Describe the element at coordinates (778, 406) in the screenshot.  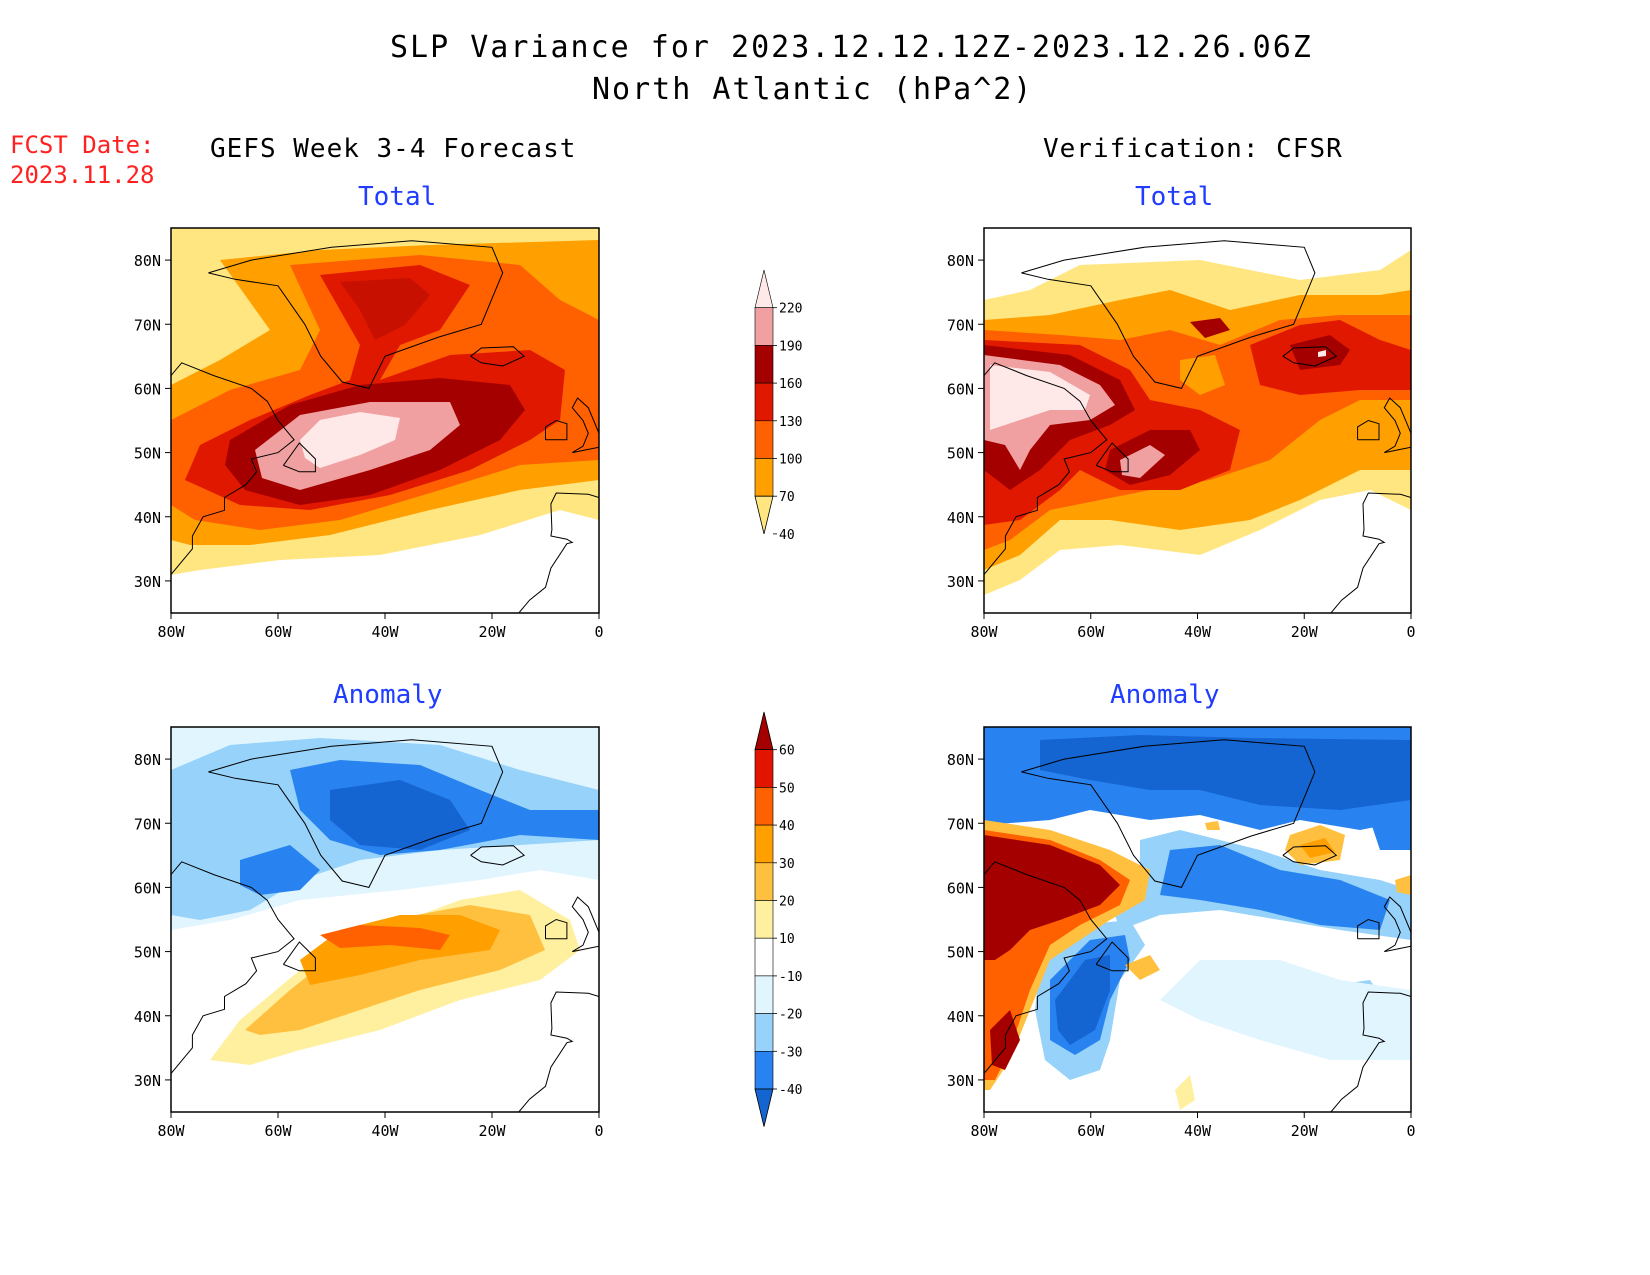
I see `colorbar-total: 220 190 160 130 100 70 40` at that location.